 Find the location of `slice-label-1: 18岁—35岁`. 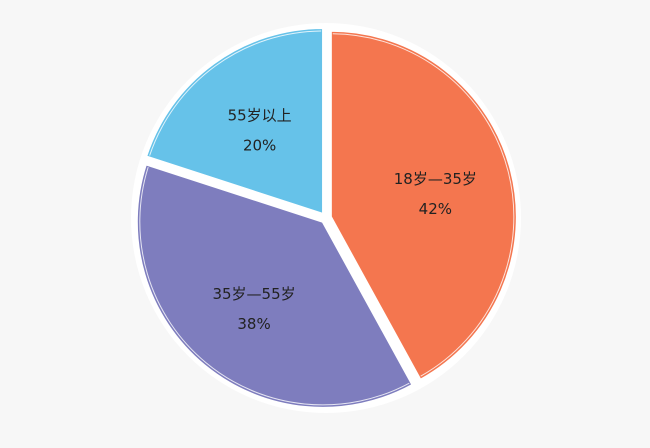

slice-label-1: 18岁—35岁 is located at coordinates (435, 179).